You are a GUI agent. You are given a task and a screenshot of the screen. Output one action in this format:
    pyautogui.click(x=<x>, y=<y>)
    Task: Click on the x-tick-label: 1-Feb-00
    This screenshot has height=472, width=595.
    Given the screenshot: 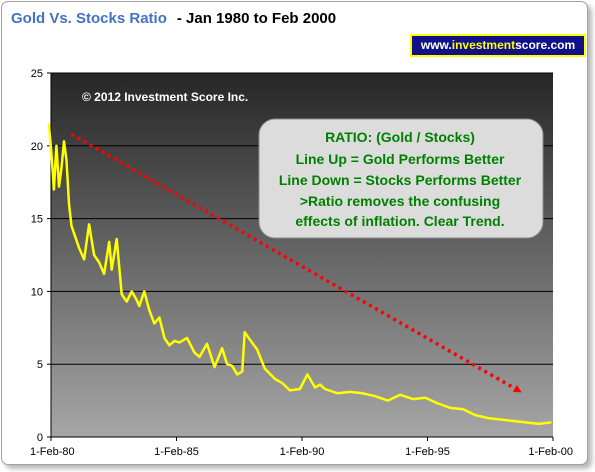 What is the action you would take?
    pyautogui.click(x=550, y=452)
    